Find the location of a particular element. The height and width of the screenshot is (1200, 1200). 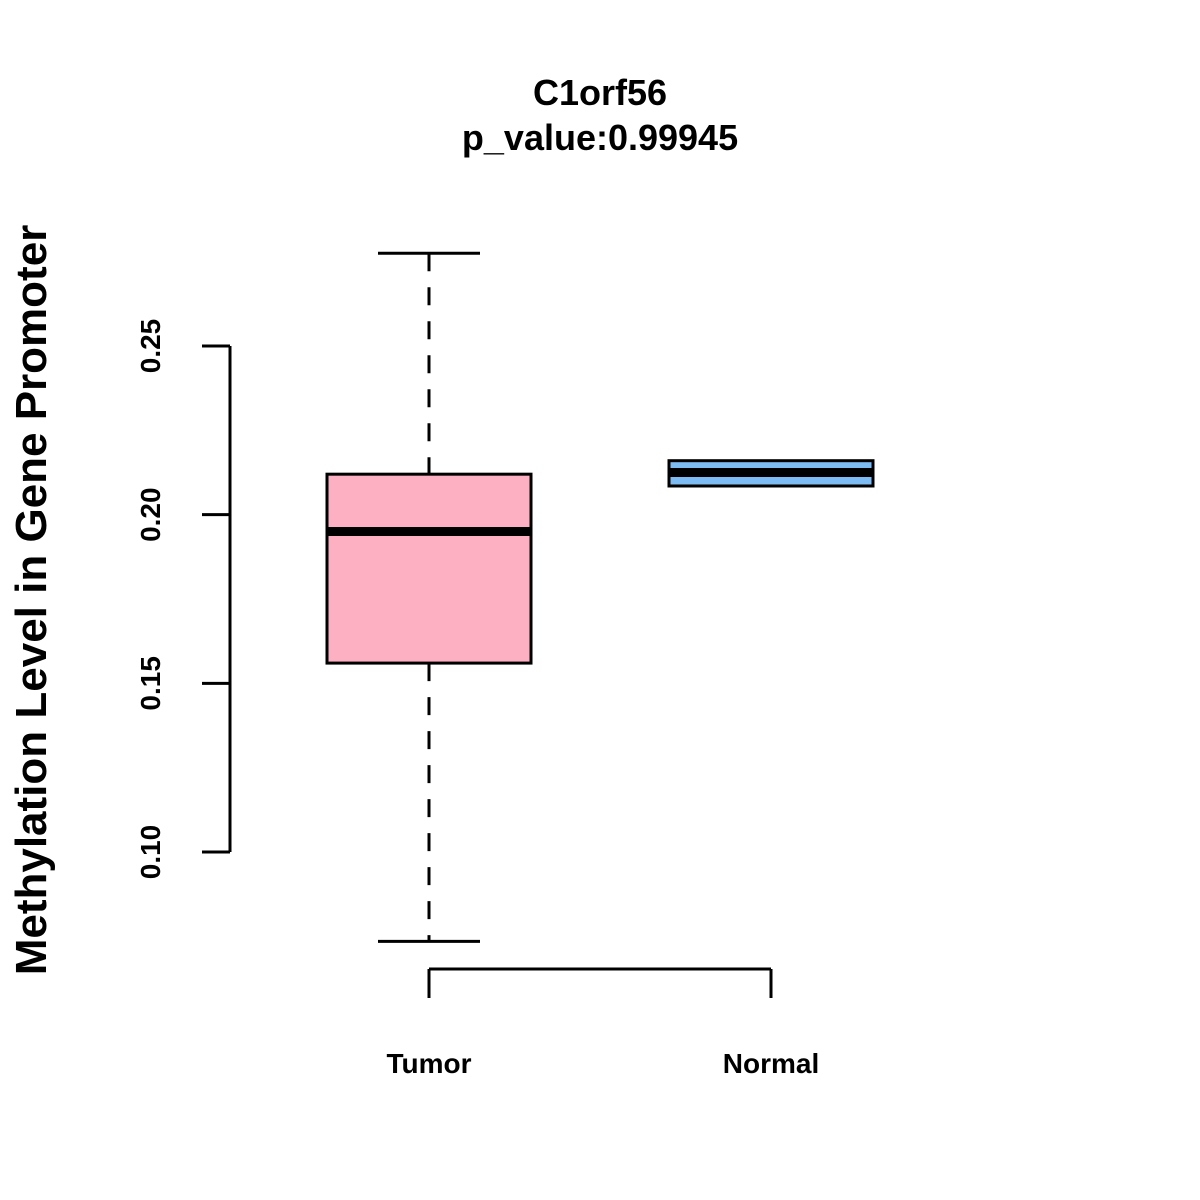

x-axis: Tumor Normal is located at coordinates (602, 1023).